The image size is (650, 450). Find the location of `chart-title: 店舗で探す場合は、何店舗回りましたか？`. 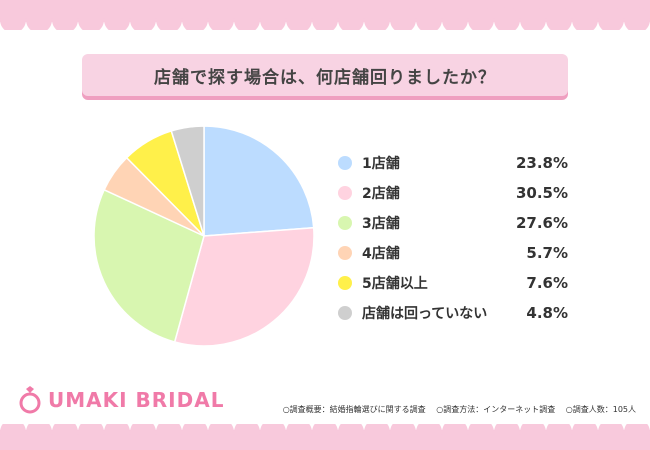

chart-title: 店舗で探す場合は、何店舗回りましたか？ is located at coordinates (325, 75).